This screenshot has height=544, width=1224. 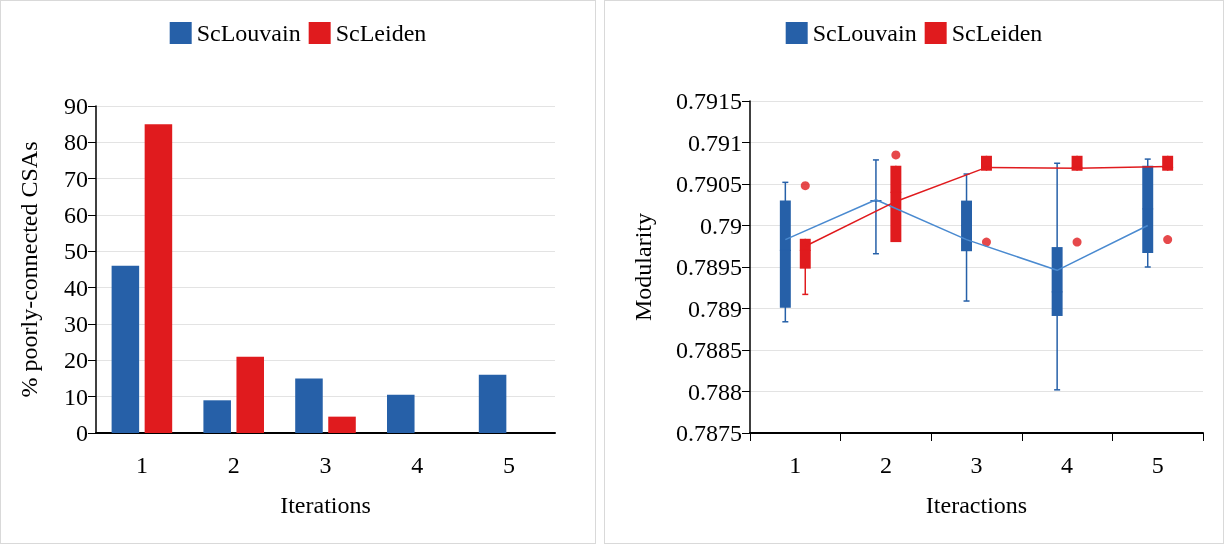 I want to click on y-tick-label: 20, so click(x=76, y=360).